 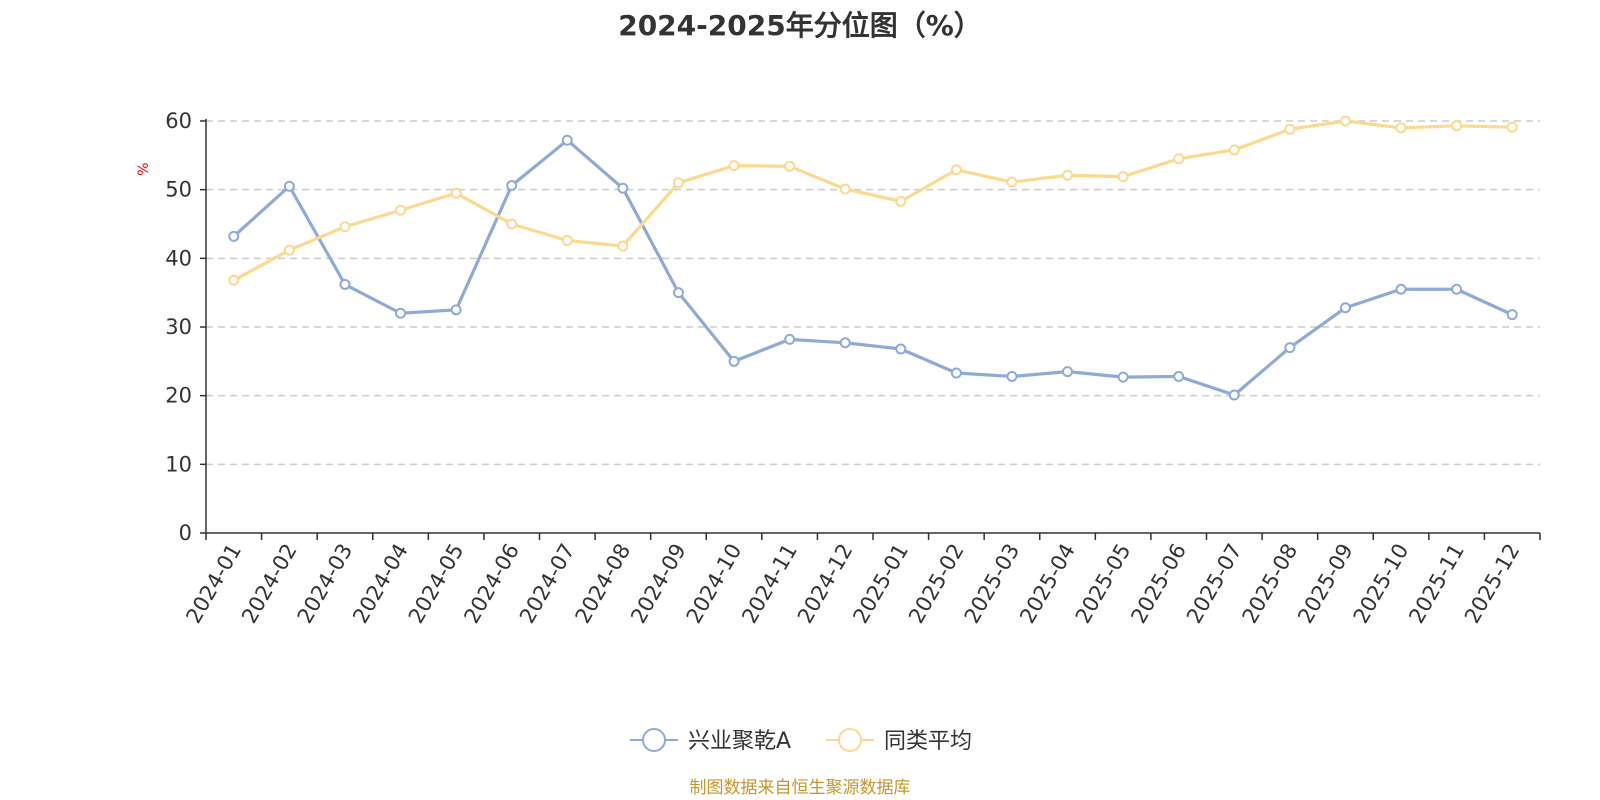 I want to click on x-tick-label: 2025-07, so click(x=1214, y=584).